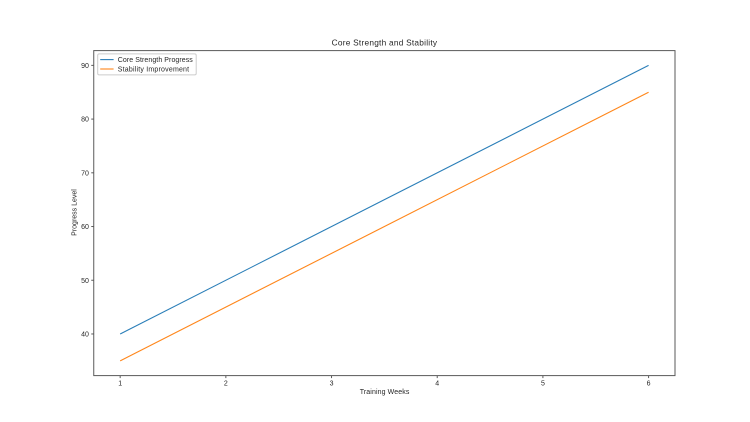  What do you see at coordinates (649, 384) in the screenshot?
I see `svg-text: 6` at bounding box center [649, 384].